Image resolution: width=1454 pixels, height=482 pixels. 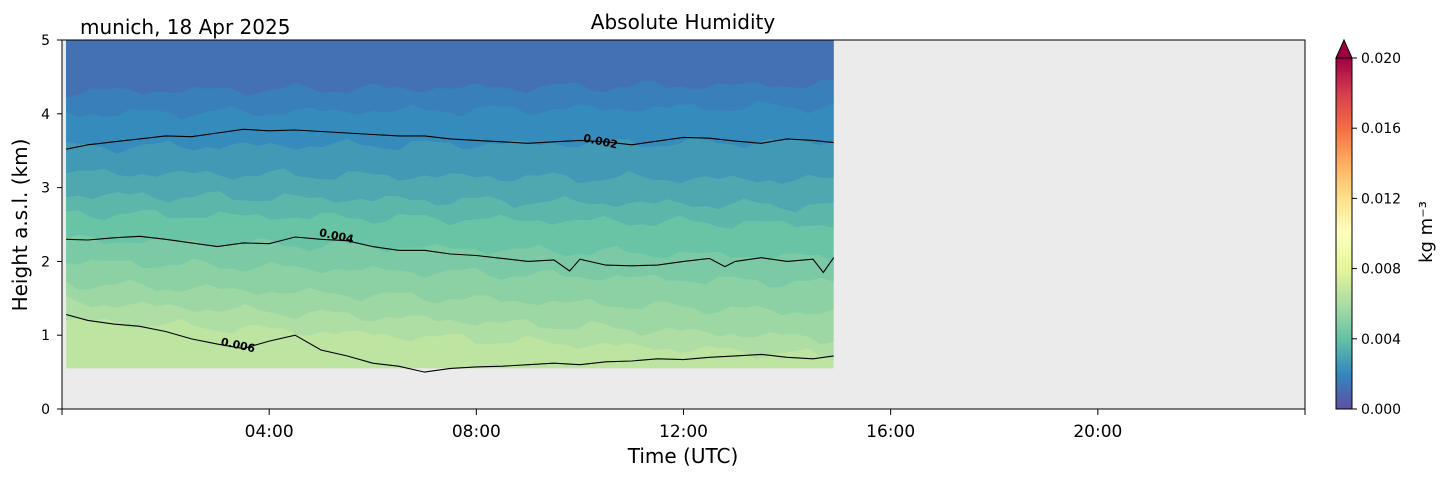 I want to click on contour-line-0.006, so click(x=449, y=343).